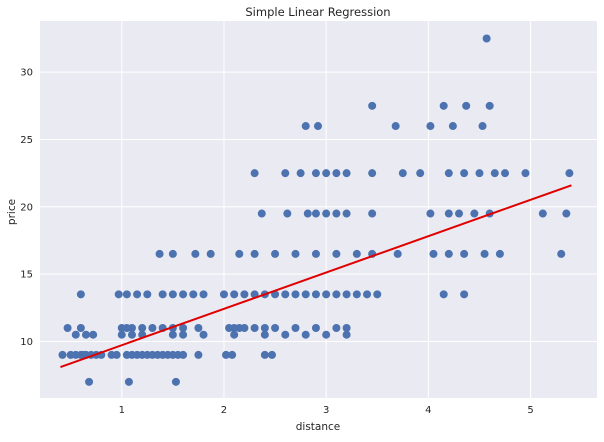 The height and width of the screenshot is (442, 604). What do you see at coordinates (12, 212) in the screenshot?
I see `y-axis-label: price` at bounding box center [12, 212].